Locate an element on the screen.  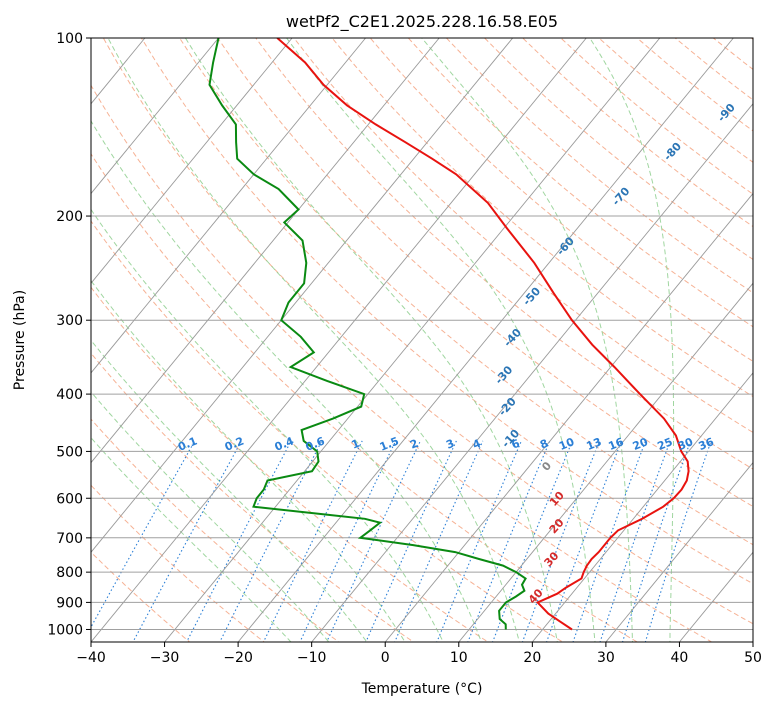
mixing-ratio-label: 6 is located at coordinates (516, 444).